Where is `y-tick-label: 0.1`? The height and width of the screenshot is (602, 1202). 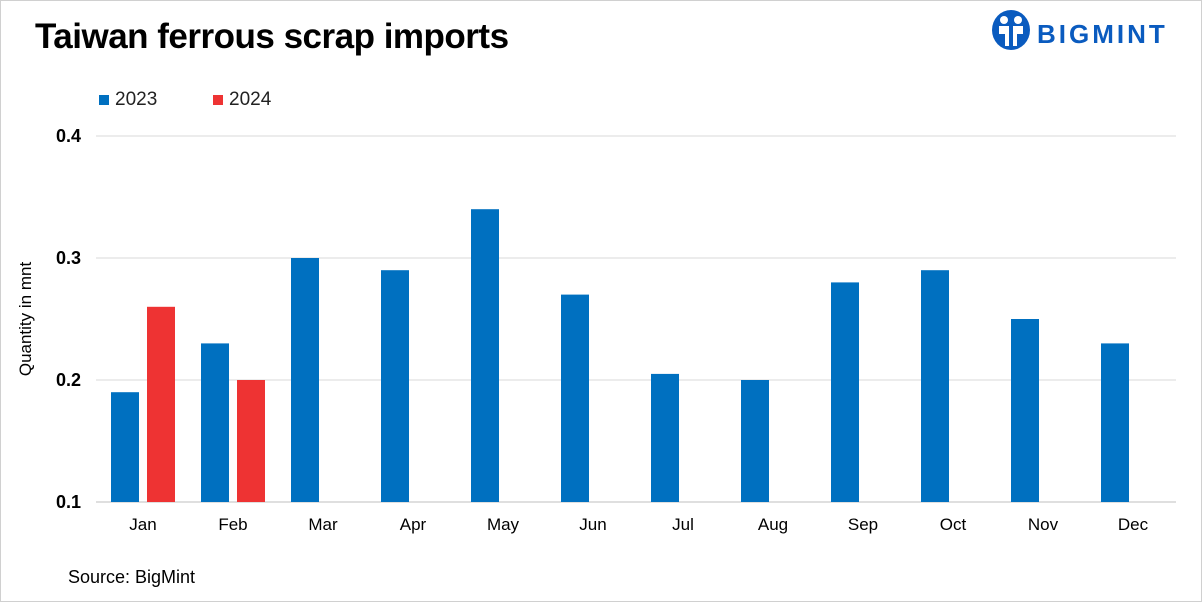
y-tick-label: 0.1 is located at coordinates (68, 502).